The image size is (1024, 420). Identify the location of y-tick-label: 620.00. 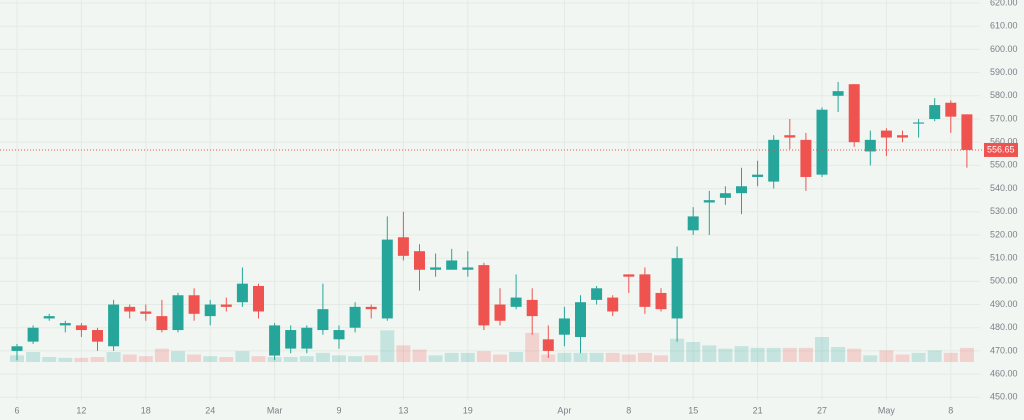
(1004, 3).